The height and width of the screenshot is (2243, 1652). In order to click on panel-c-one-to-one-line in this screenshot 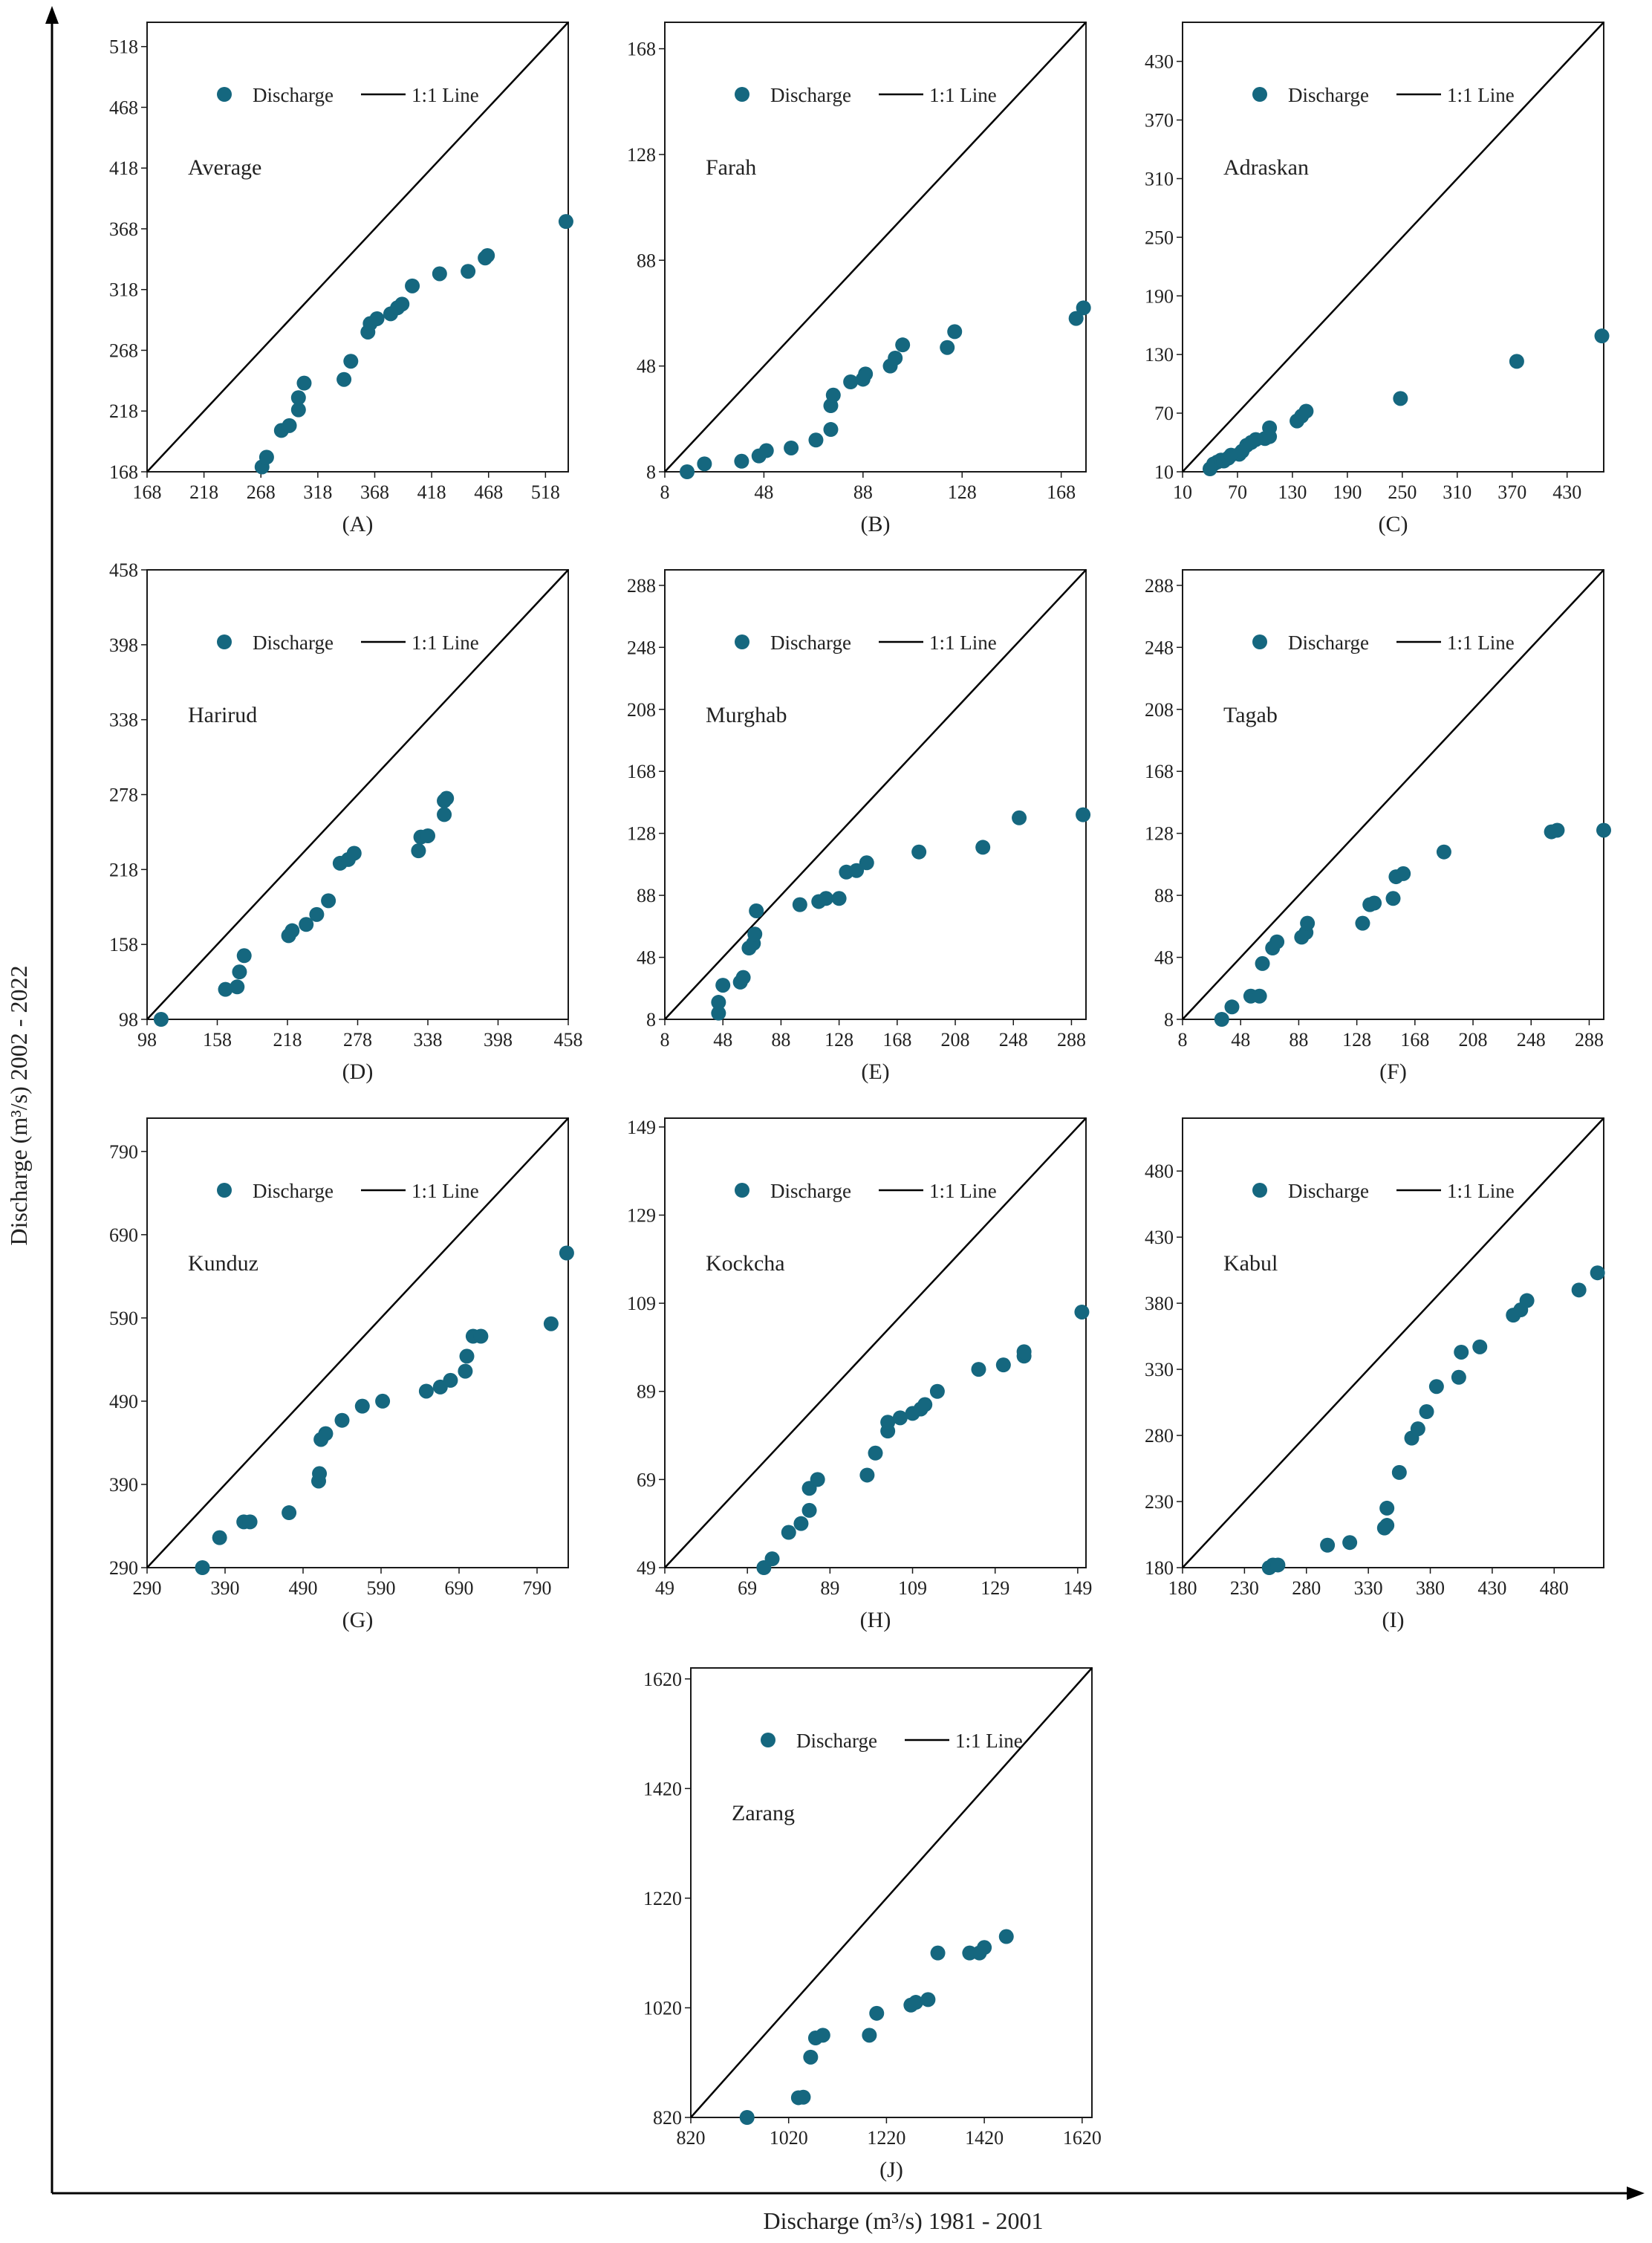, I will do `click(1393, 247)`.